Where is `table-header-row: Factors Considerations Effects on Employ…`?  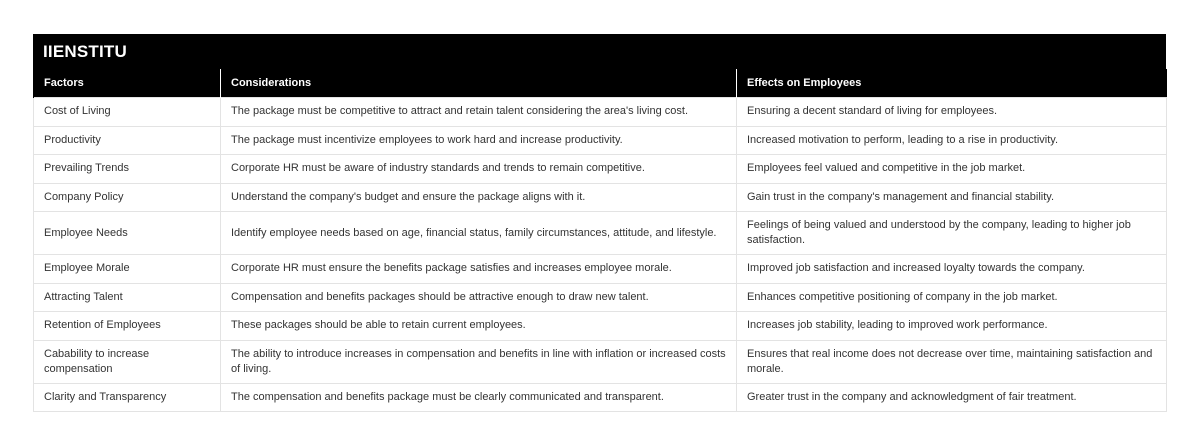
table-header-row: Factors Considerations Effects on Employ… is located at coordinates (600, 83).